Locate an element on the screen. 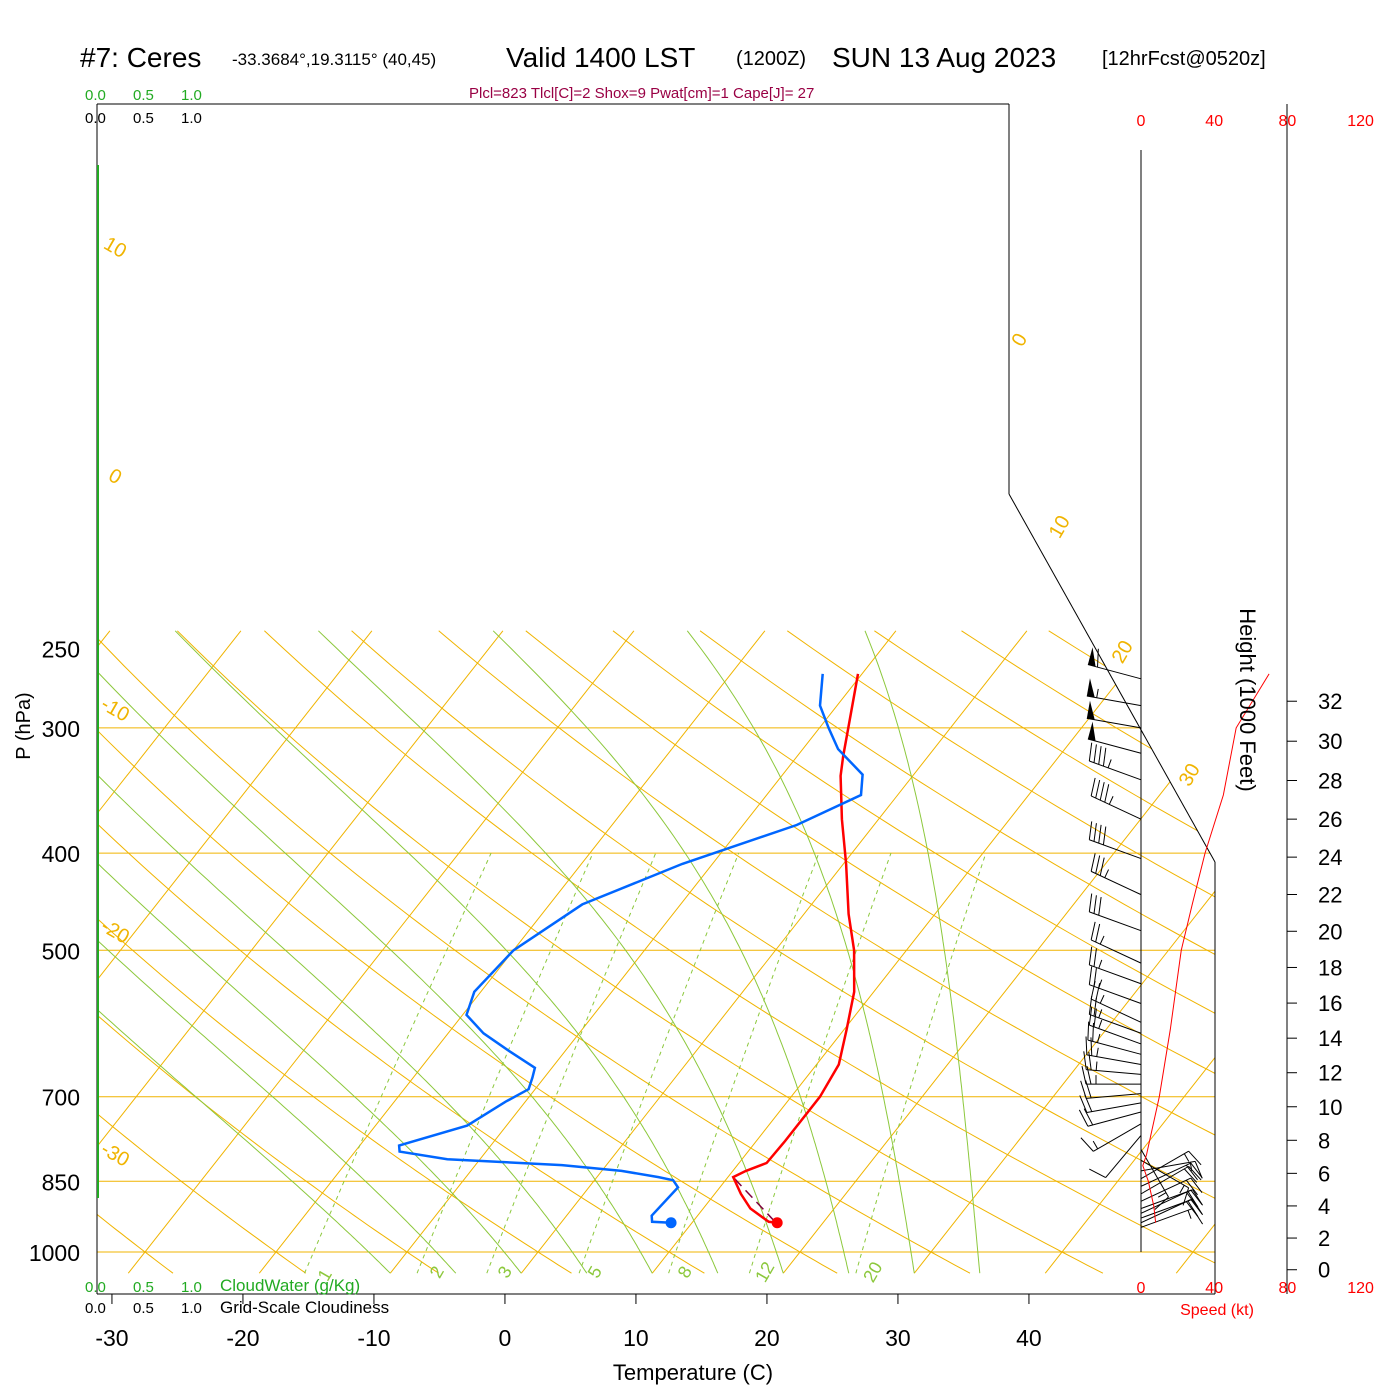 The height and width of the screenshot is (1400, 1400). mixing-ratio-label: 5 is located at coordinates (595, 1272).